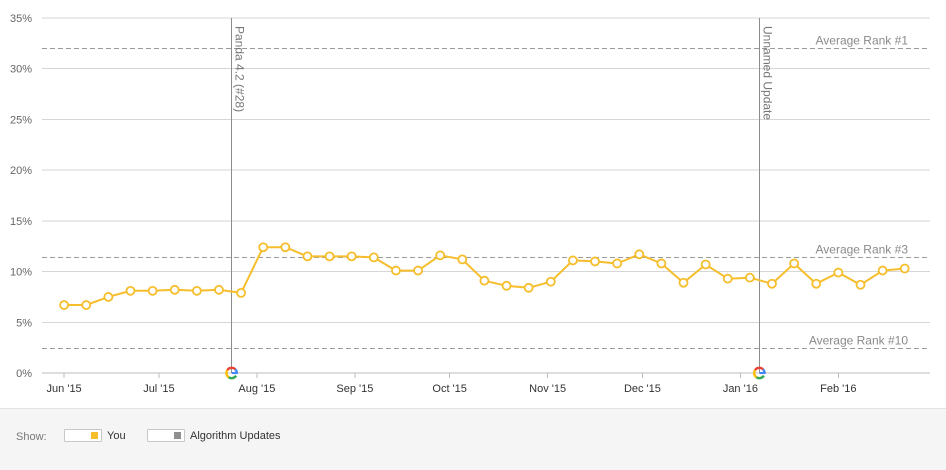  I want to click on y-tick-label: 15%, so click(21, 222).